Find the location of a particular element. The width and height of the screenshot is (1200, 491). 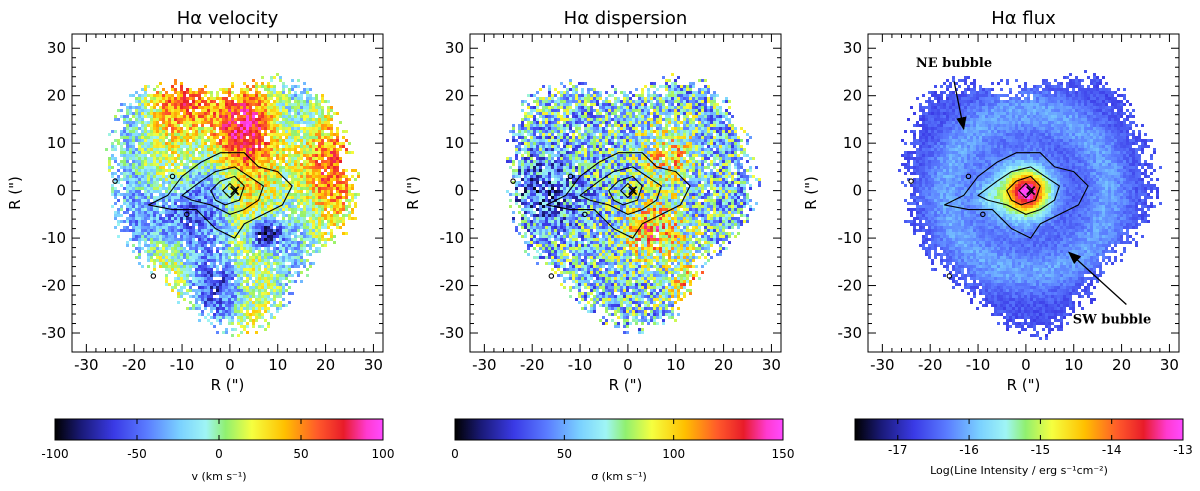

panel-title: Hα velocity is located at coordinates (228, 18).